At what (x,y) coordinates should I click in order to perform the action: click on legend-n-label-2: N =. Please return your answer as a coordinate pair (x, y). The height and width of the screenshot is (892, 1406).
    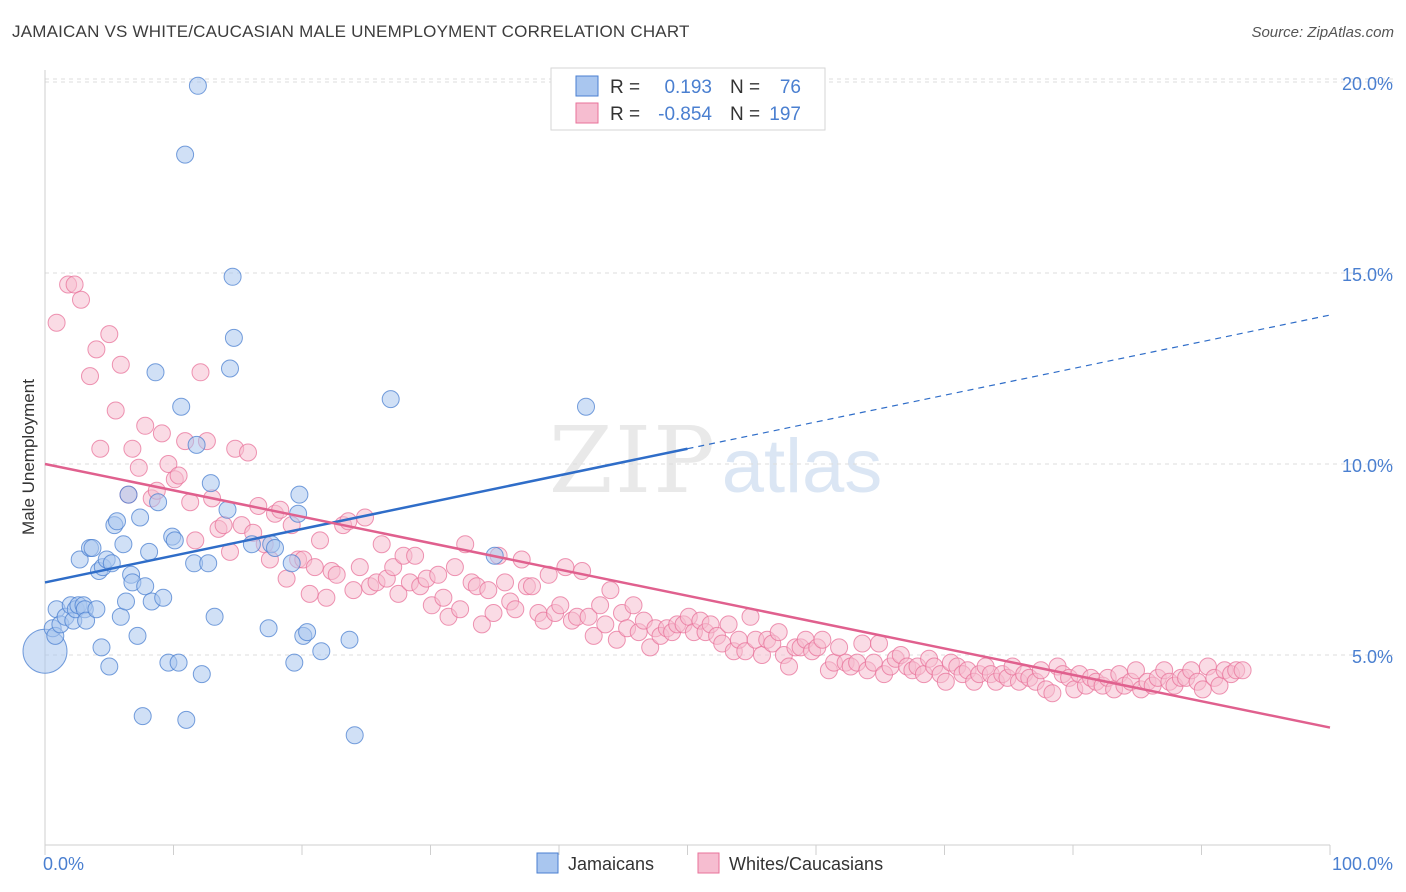
    Looking at the image, I should click on (745, 114).